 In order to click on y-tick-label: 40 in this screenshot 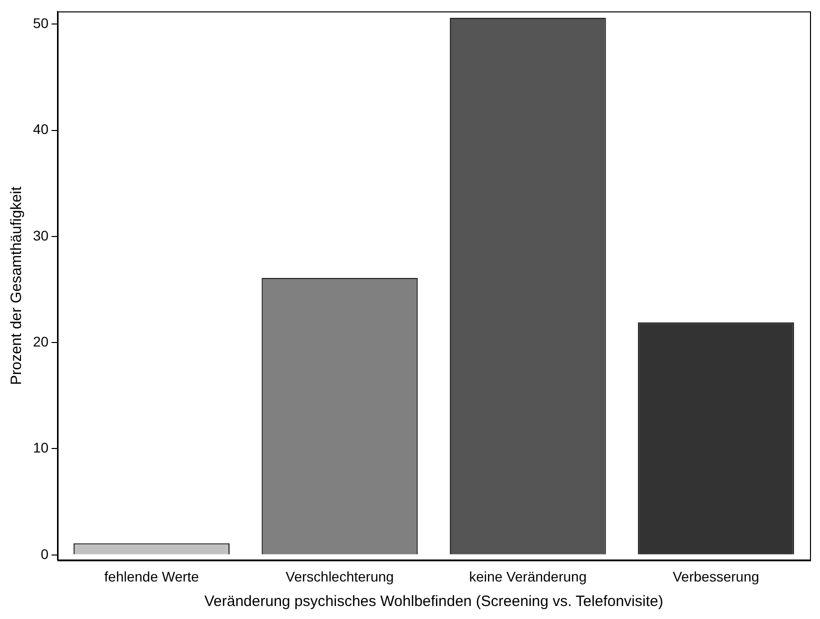, I will do `click(40, 129)`.